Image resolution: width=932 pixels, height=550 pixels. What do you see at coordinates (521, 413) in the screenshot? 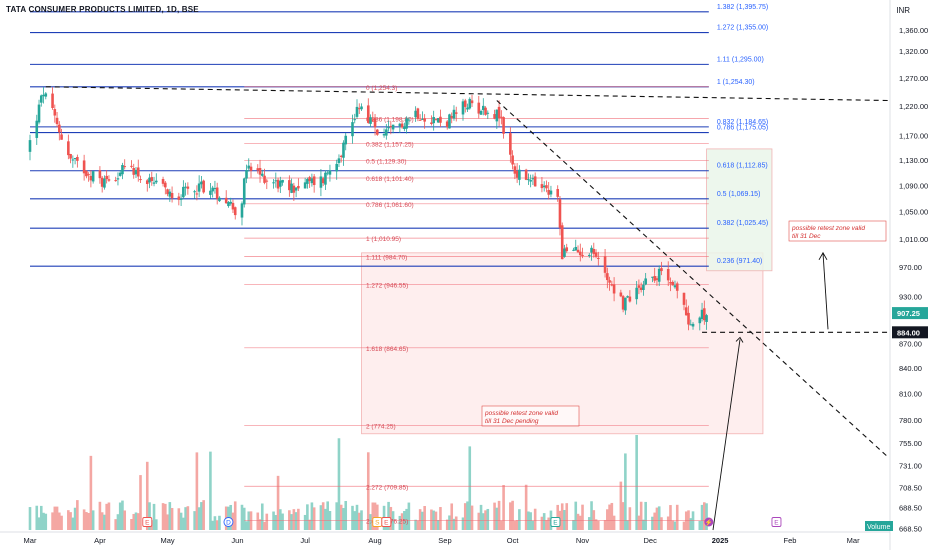
I see `annotation-text: possible retest zone valid` at bounding box center [521, 413].